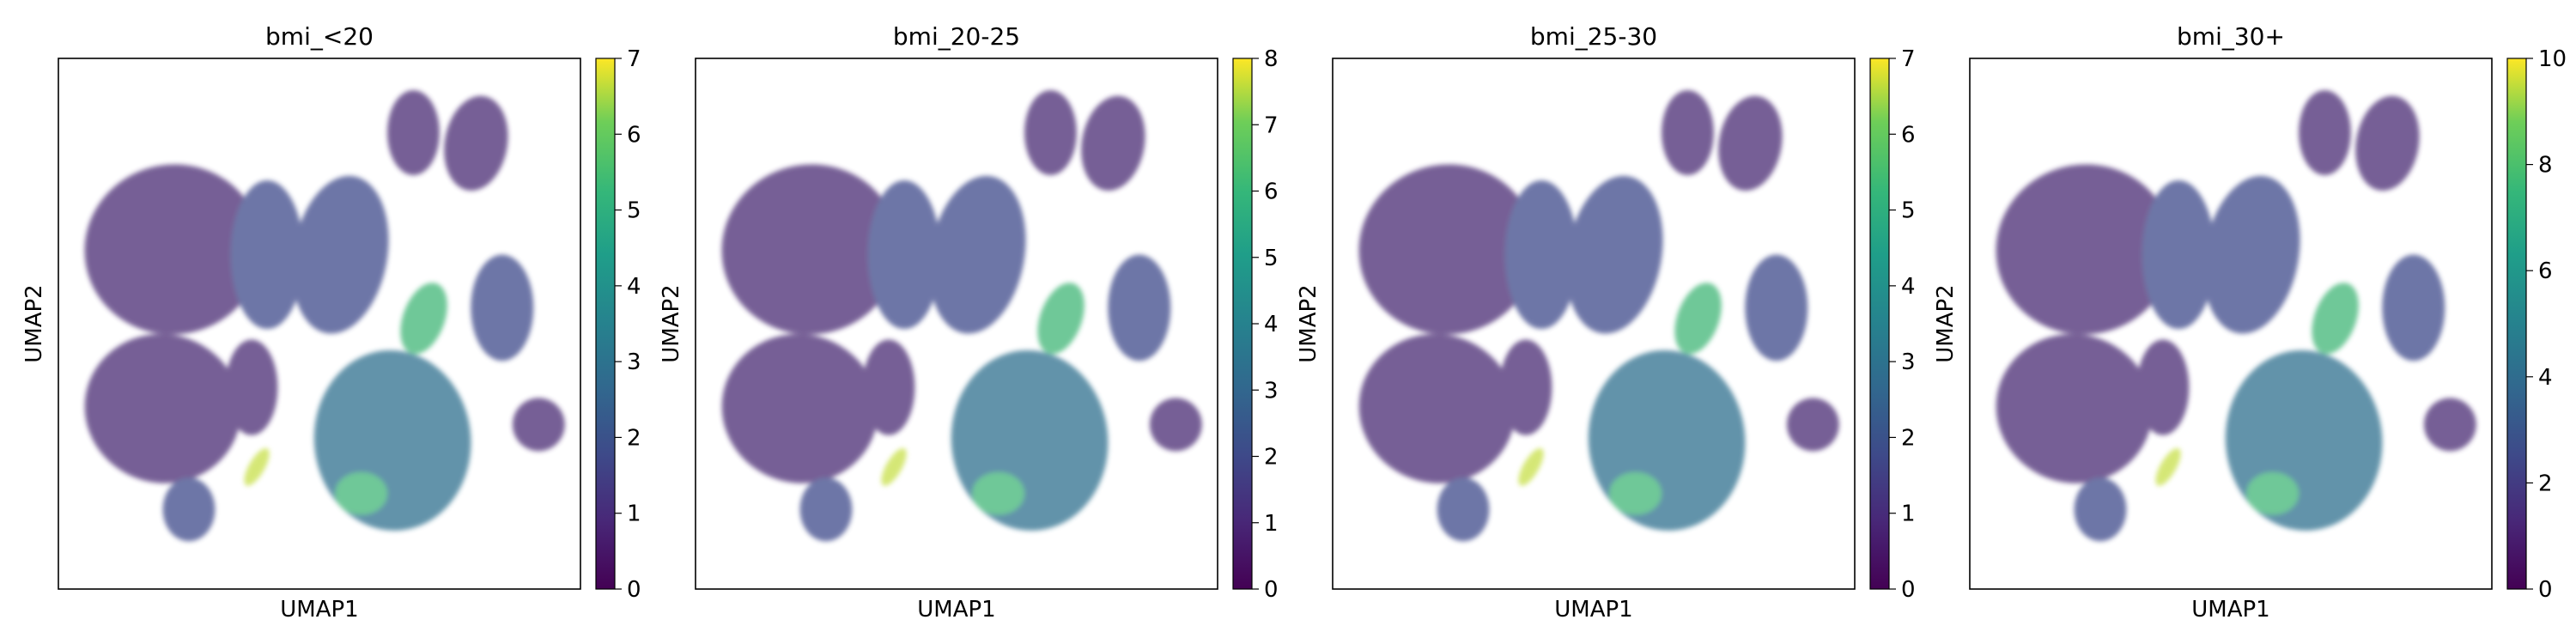 This screenshot has height=644, width=2576. What do you see at coordinates (2552, 59) in the screenshot?
I see `colorbar-tick-label: 10` at bounding box center [2552, 59].